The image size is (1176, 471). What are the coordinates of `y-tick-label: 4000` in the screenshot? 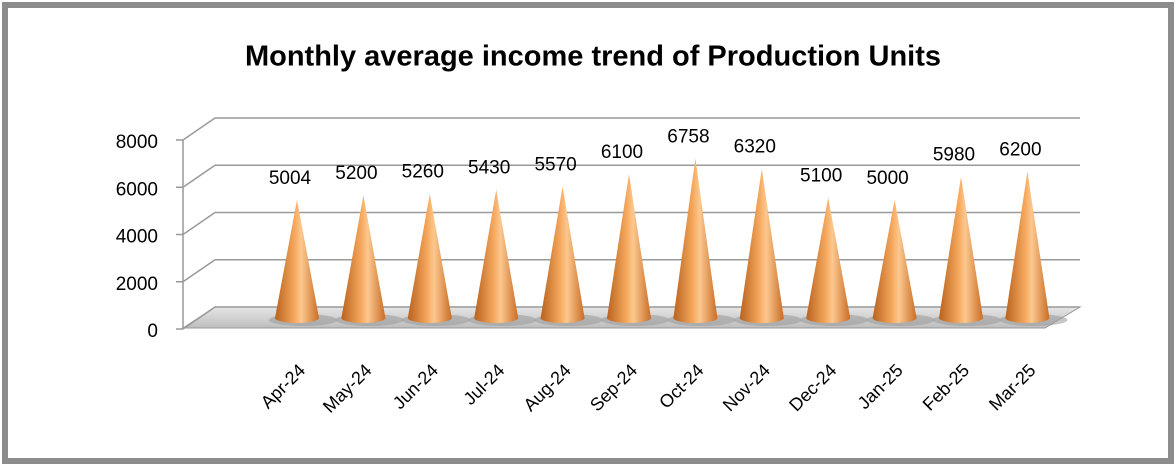 It's located at (137, 237).